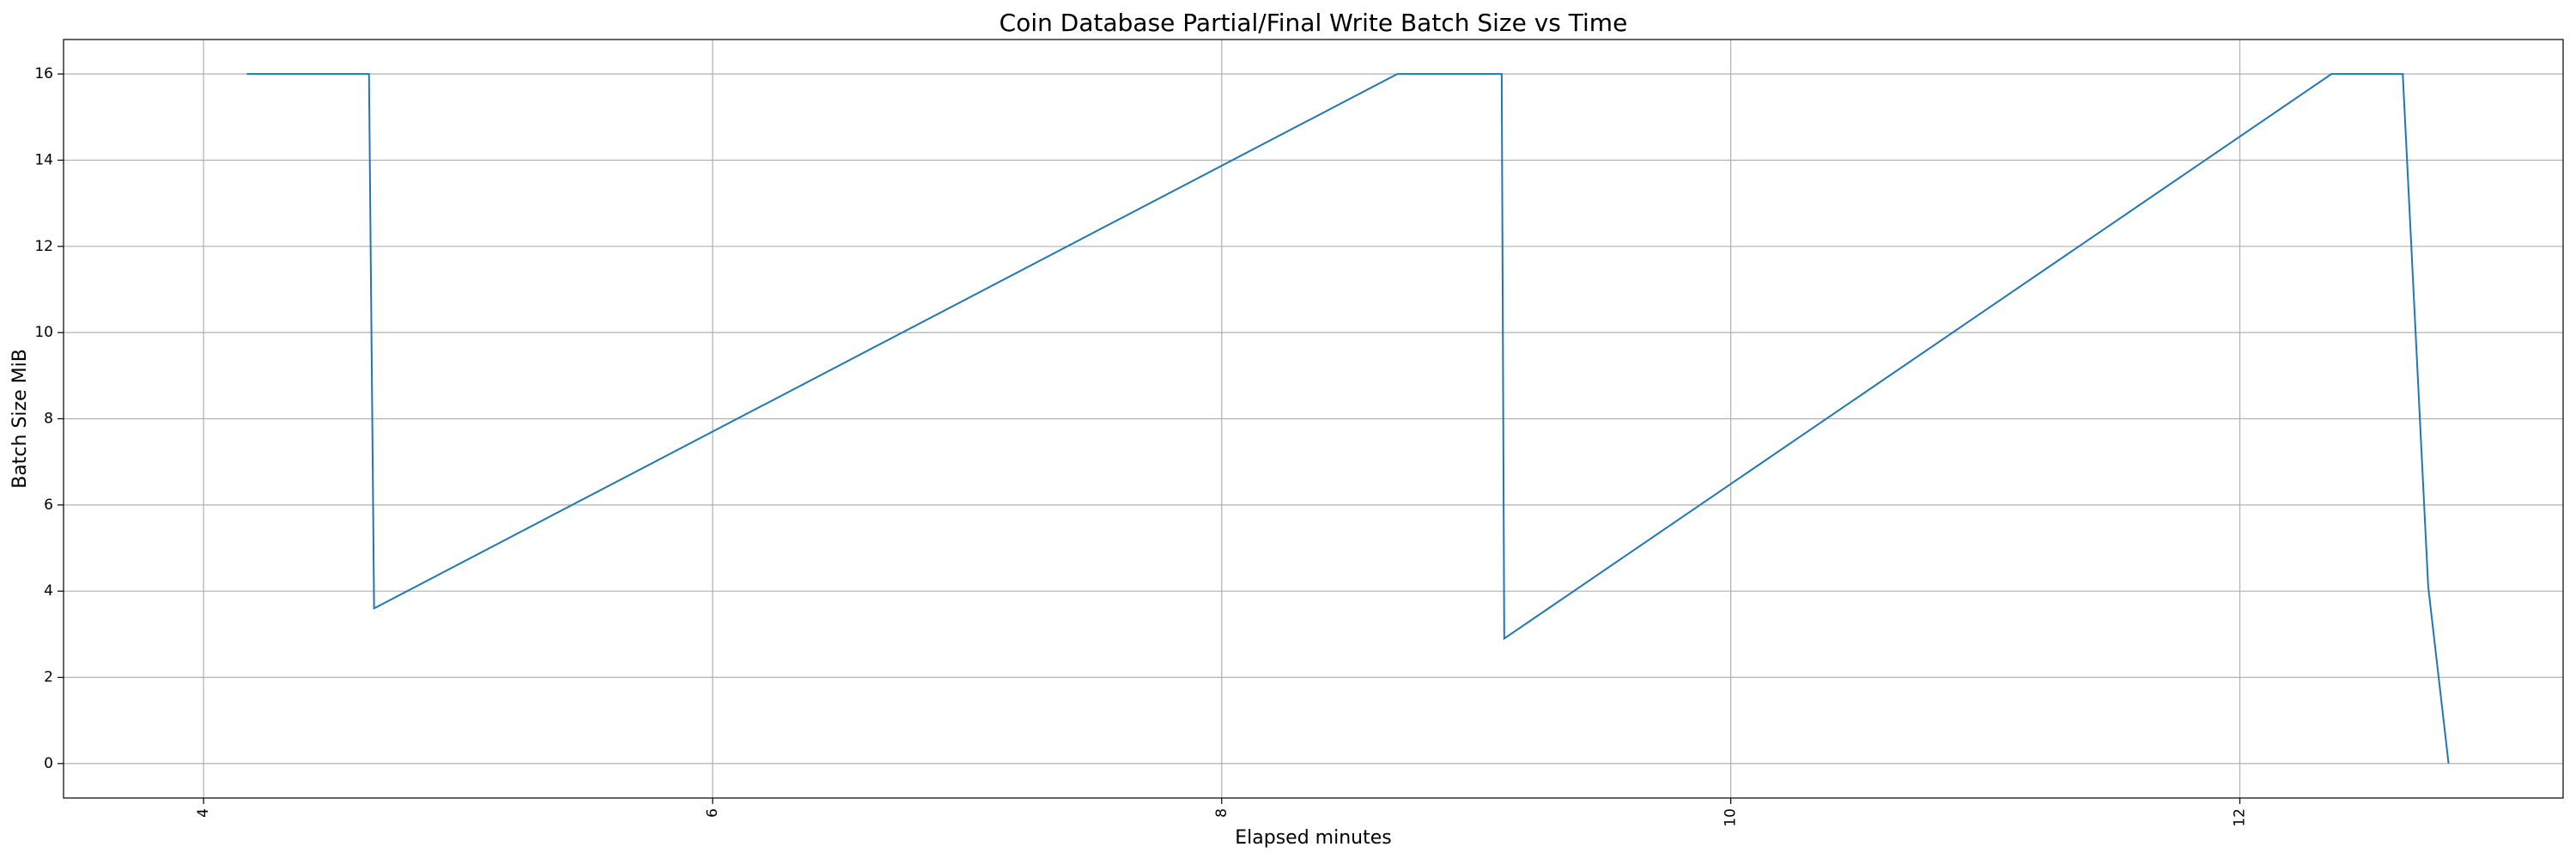  What do you see at coordinates (44, 160) in the screenshot?
I see `y-tick-label: 14` at bounding box center [44, 160].